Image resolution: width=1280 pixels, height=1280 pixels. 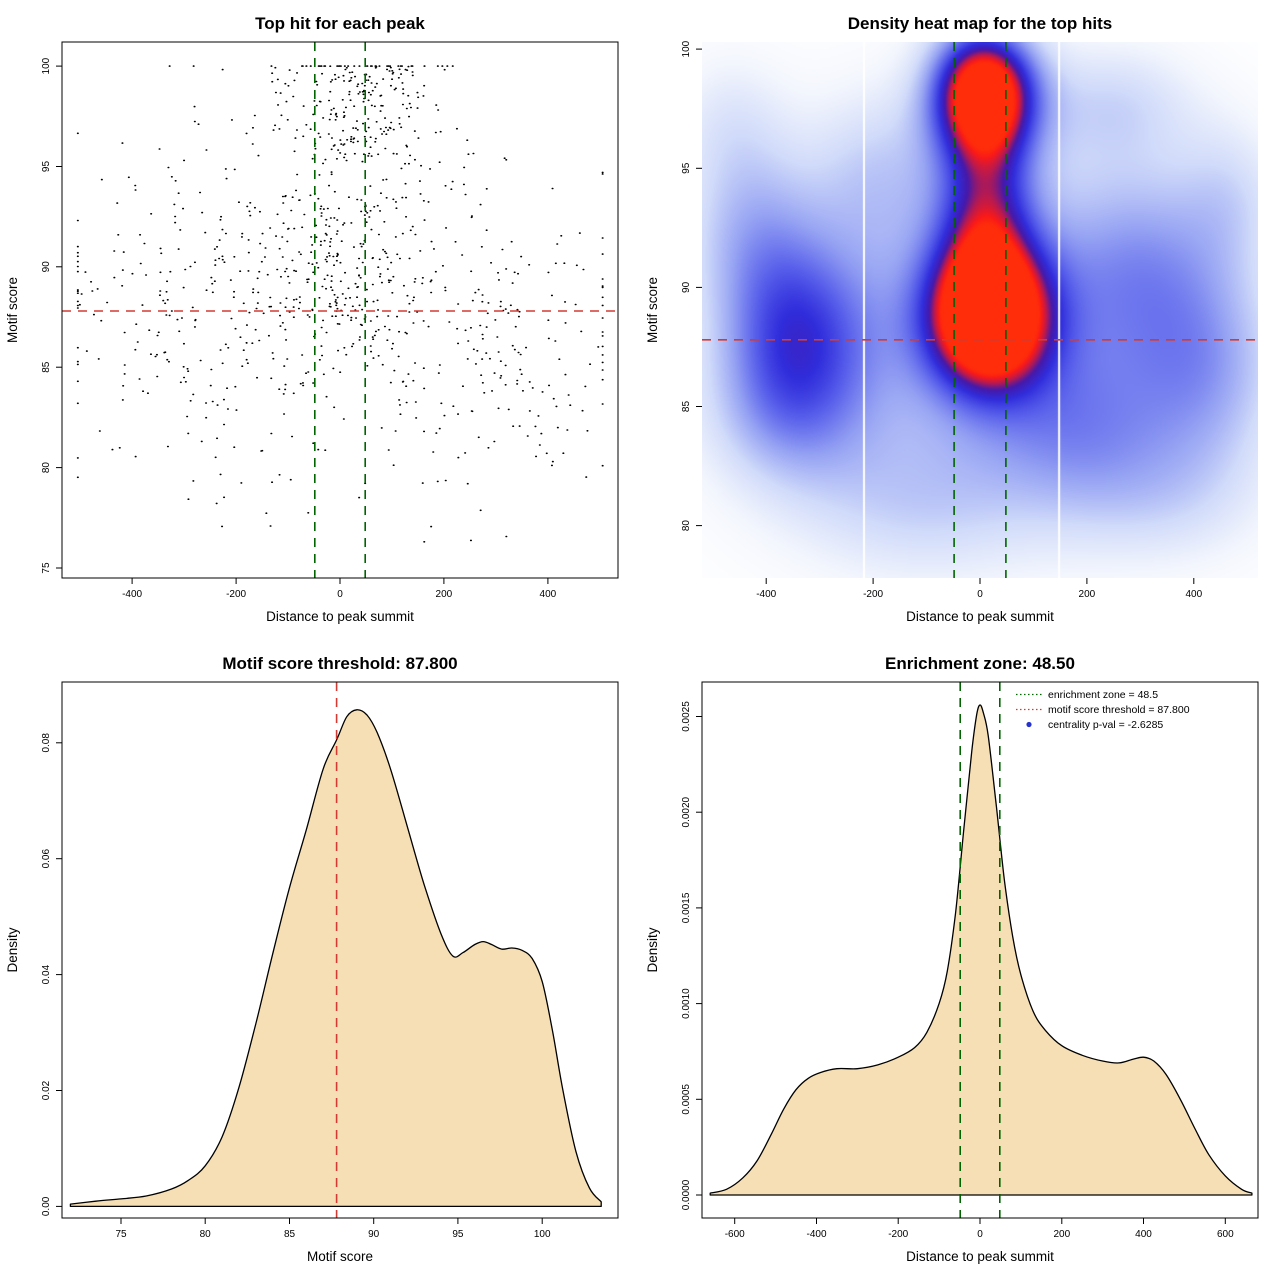 I want to click on legend-dot-swatch, so click(x=1029, y=724).